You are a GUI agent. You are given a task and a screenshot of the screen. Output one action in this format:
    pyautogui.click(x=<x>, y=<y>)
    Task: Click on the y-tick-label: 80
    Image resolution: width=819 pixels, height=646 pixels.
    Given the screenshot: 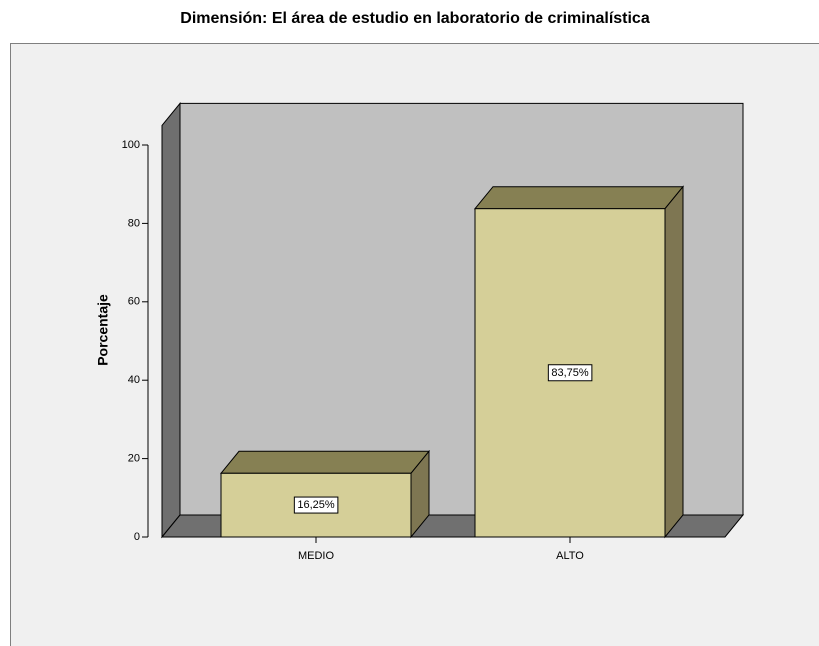 What is the action you would take?
    pyautogui.click(x=134, y=223)
    